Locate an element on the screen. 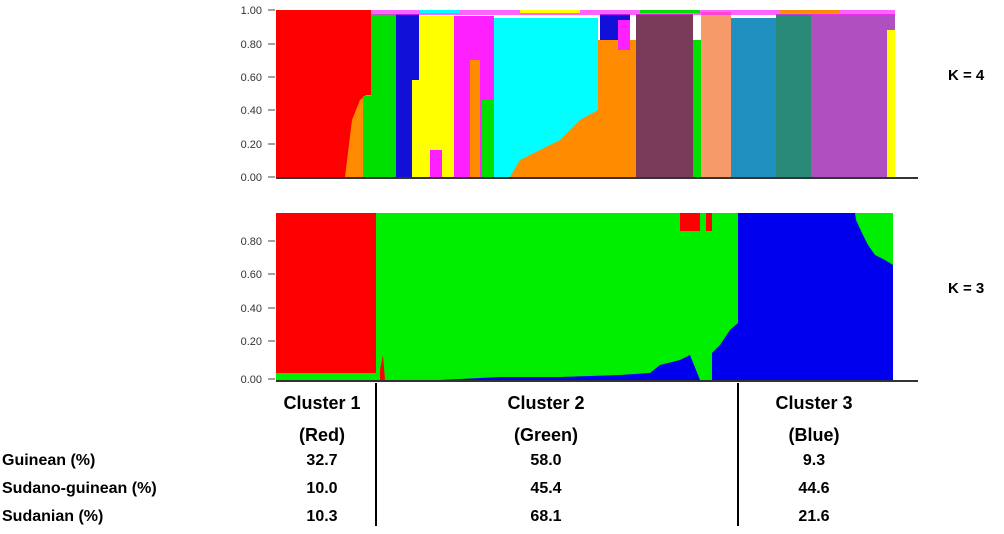 This screenshot has width=1004, height=534. guinean-cluster-3: 9.3 is located at coordinates (814, 460).